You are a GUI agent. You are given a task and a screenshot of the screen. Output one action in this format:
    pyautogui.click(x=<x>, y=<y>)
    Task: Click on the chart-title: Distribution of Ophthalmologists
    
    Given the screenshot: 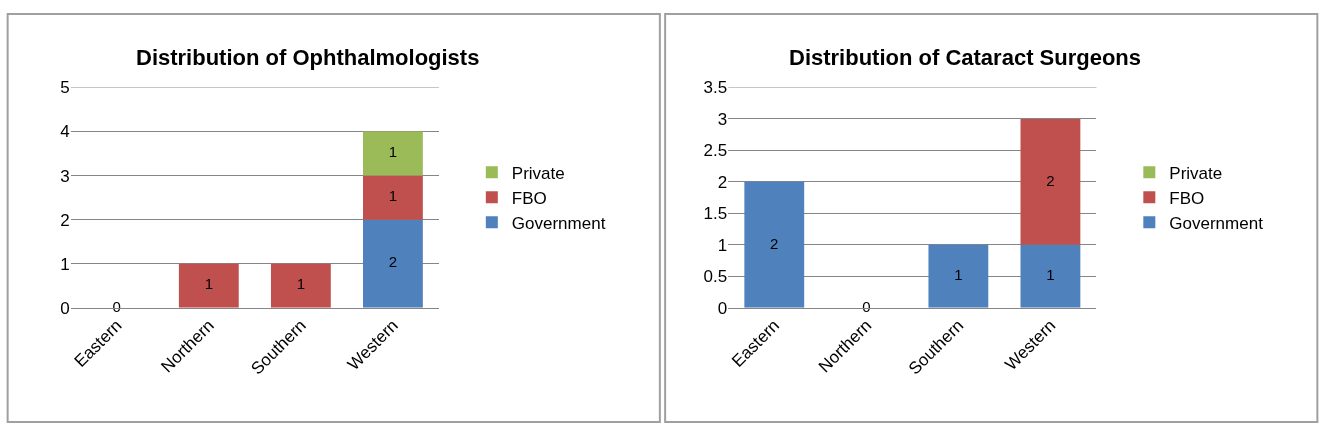 What is the action you would take?
    pyautogui.click(x=308, y=57)
    